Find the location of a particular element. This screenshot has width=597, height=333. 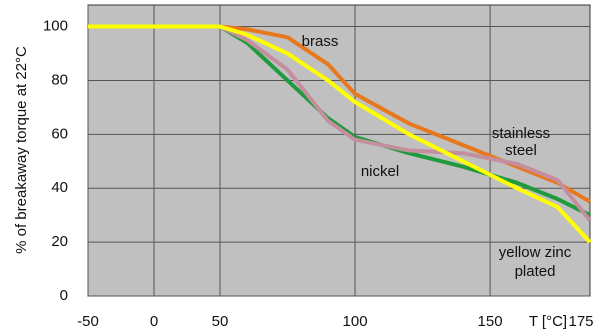

annotation: plated is located at coordinates (535, 271).